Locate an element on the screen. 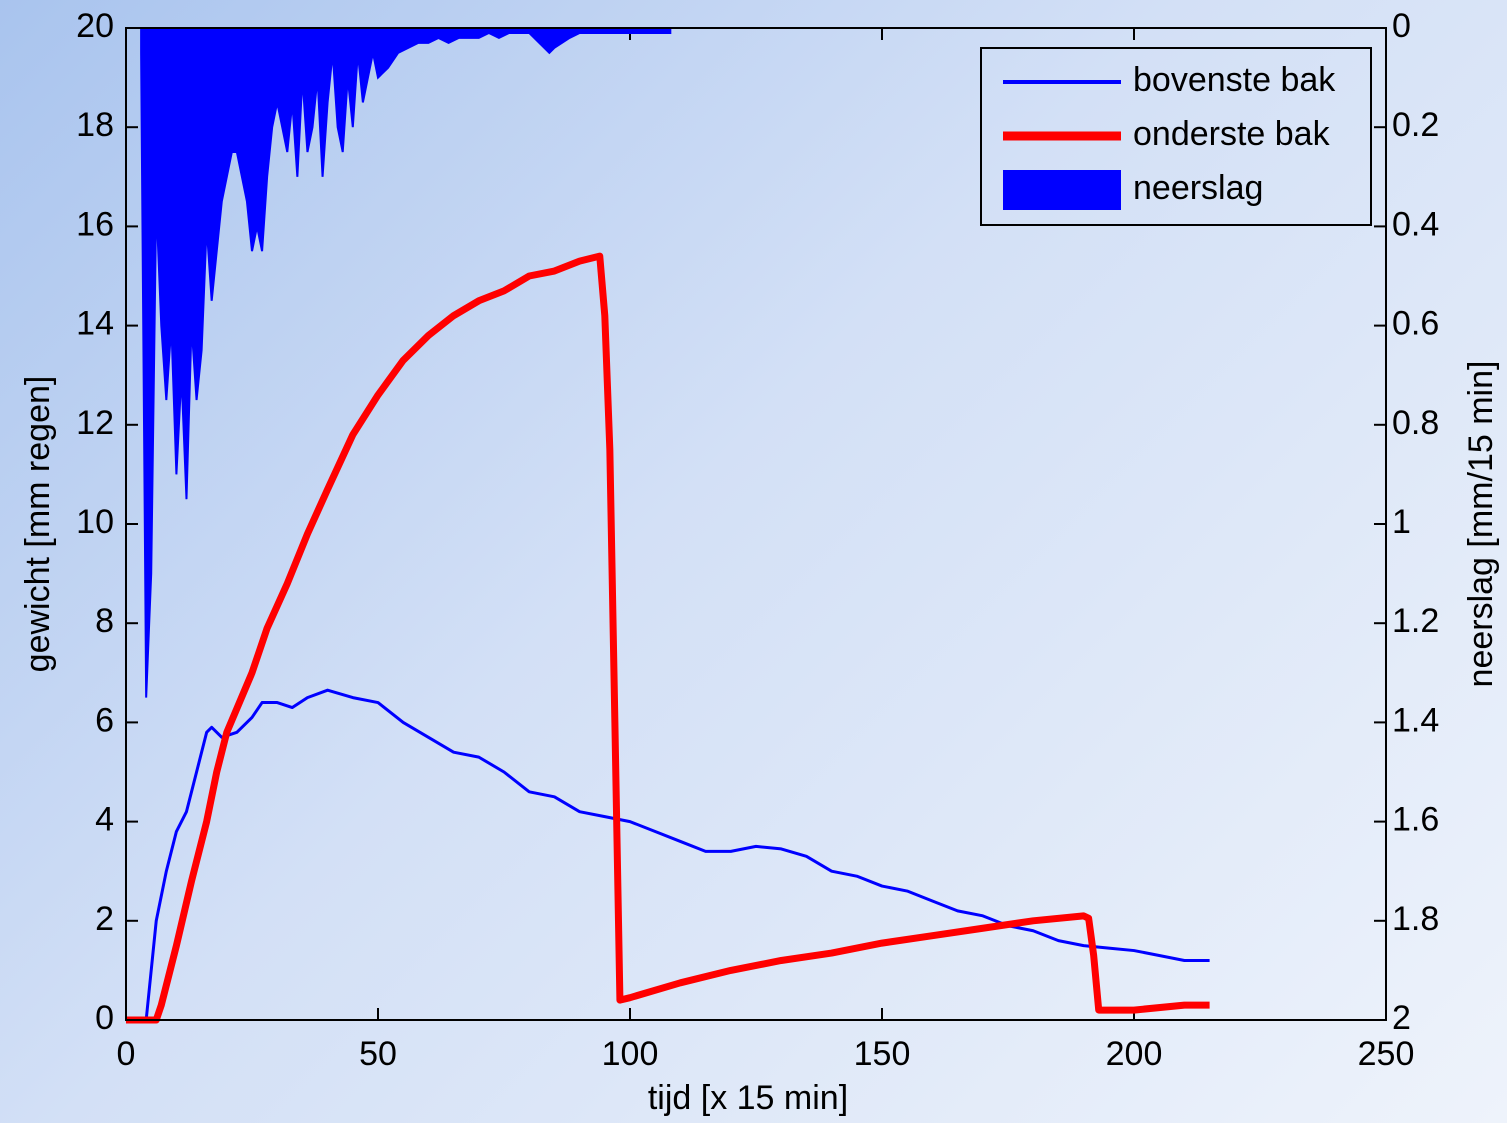 The width and height of the screenshot is (1507, 1123). y2-tick-label: 1.4 is located at coordinates (1415, 720).